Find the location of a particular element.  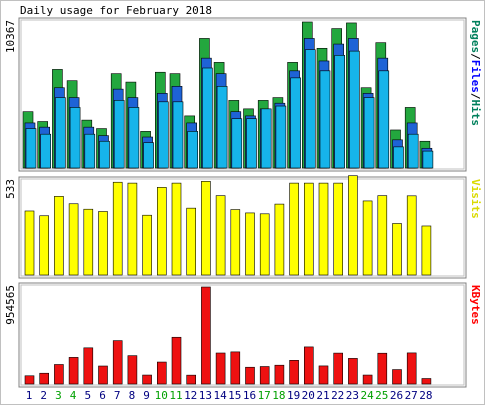

chart-title: Daily usage for February 2018 is located at coordinates (116, 10).